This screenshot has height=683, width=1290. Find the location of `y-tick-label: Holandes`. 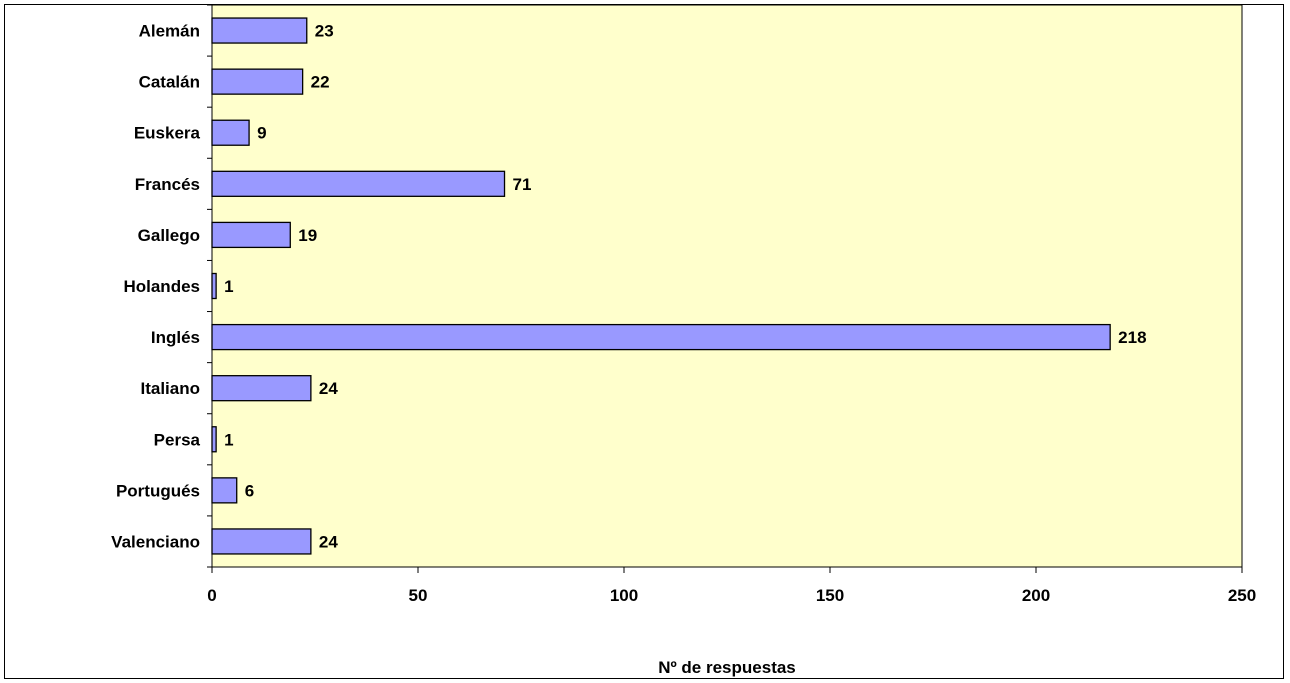

y-tick-label: Holandes is located at coordinates (161, 286).